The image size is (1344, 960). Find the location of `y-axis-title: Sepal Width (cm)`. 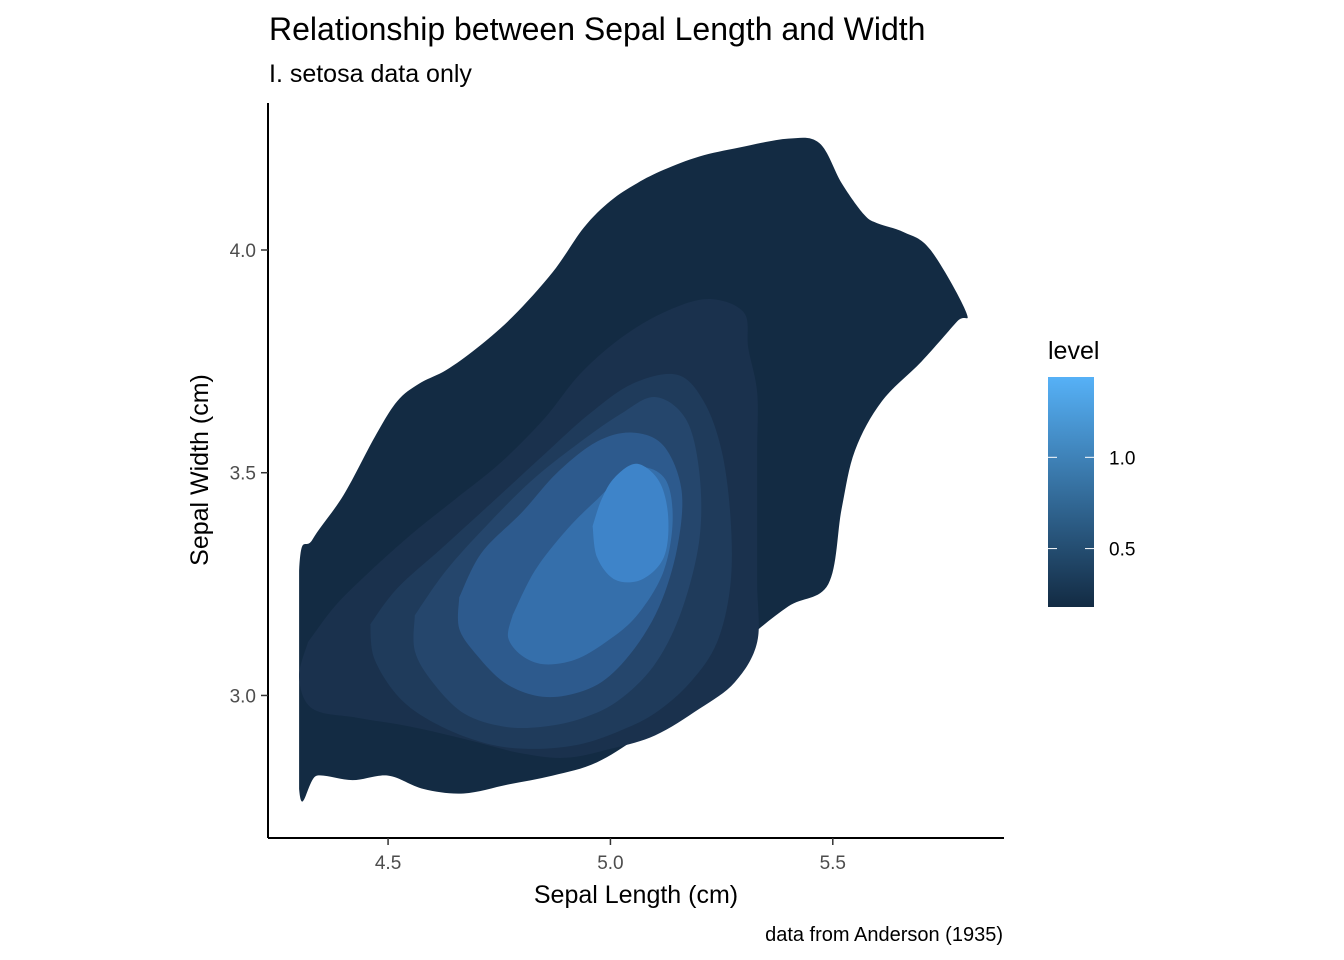

y-axis-title: Sepal Width (cm) is located at coordinates (200, 470).